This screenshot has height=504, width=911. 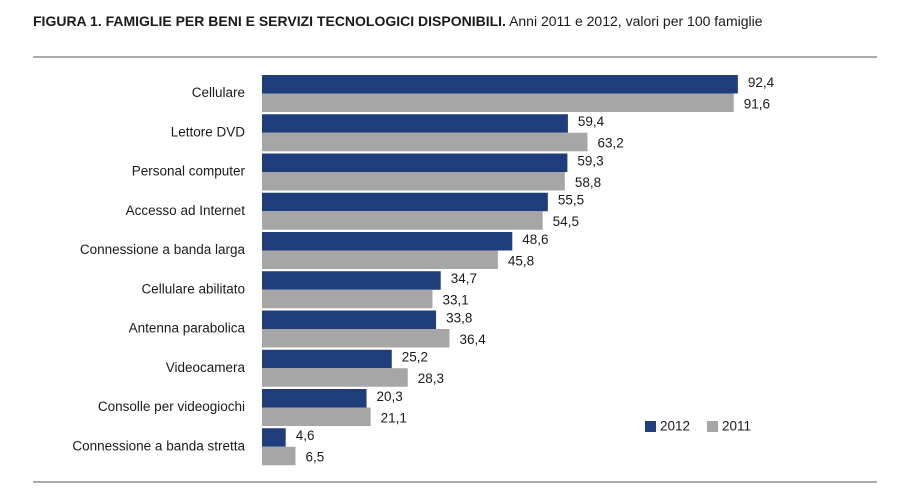 I want to click on value-label: 59,3, so click(x=590, y=160).